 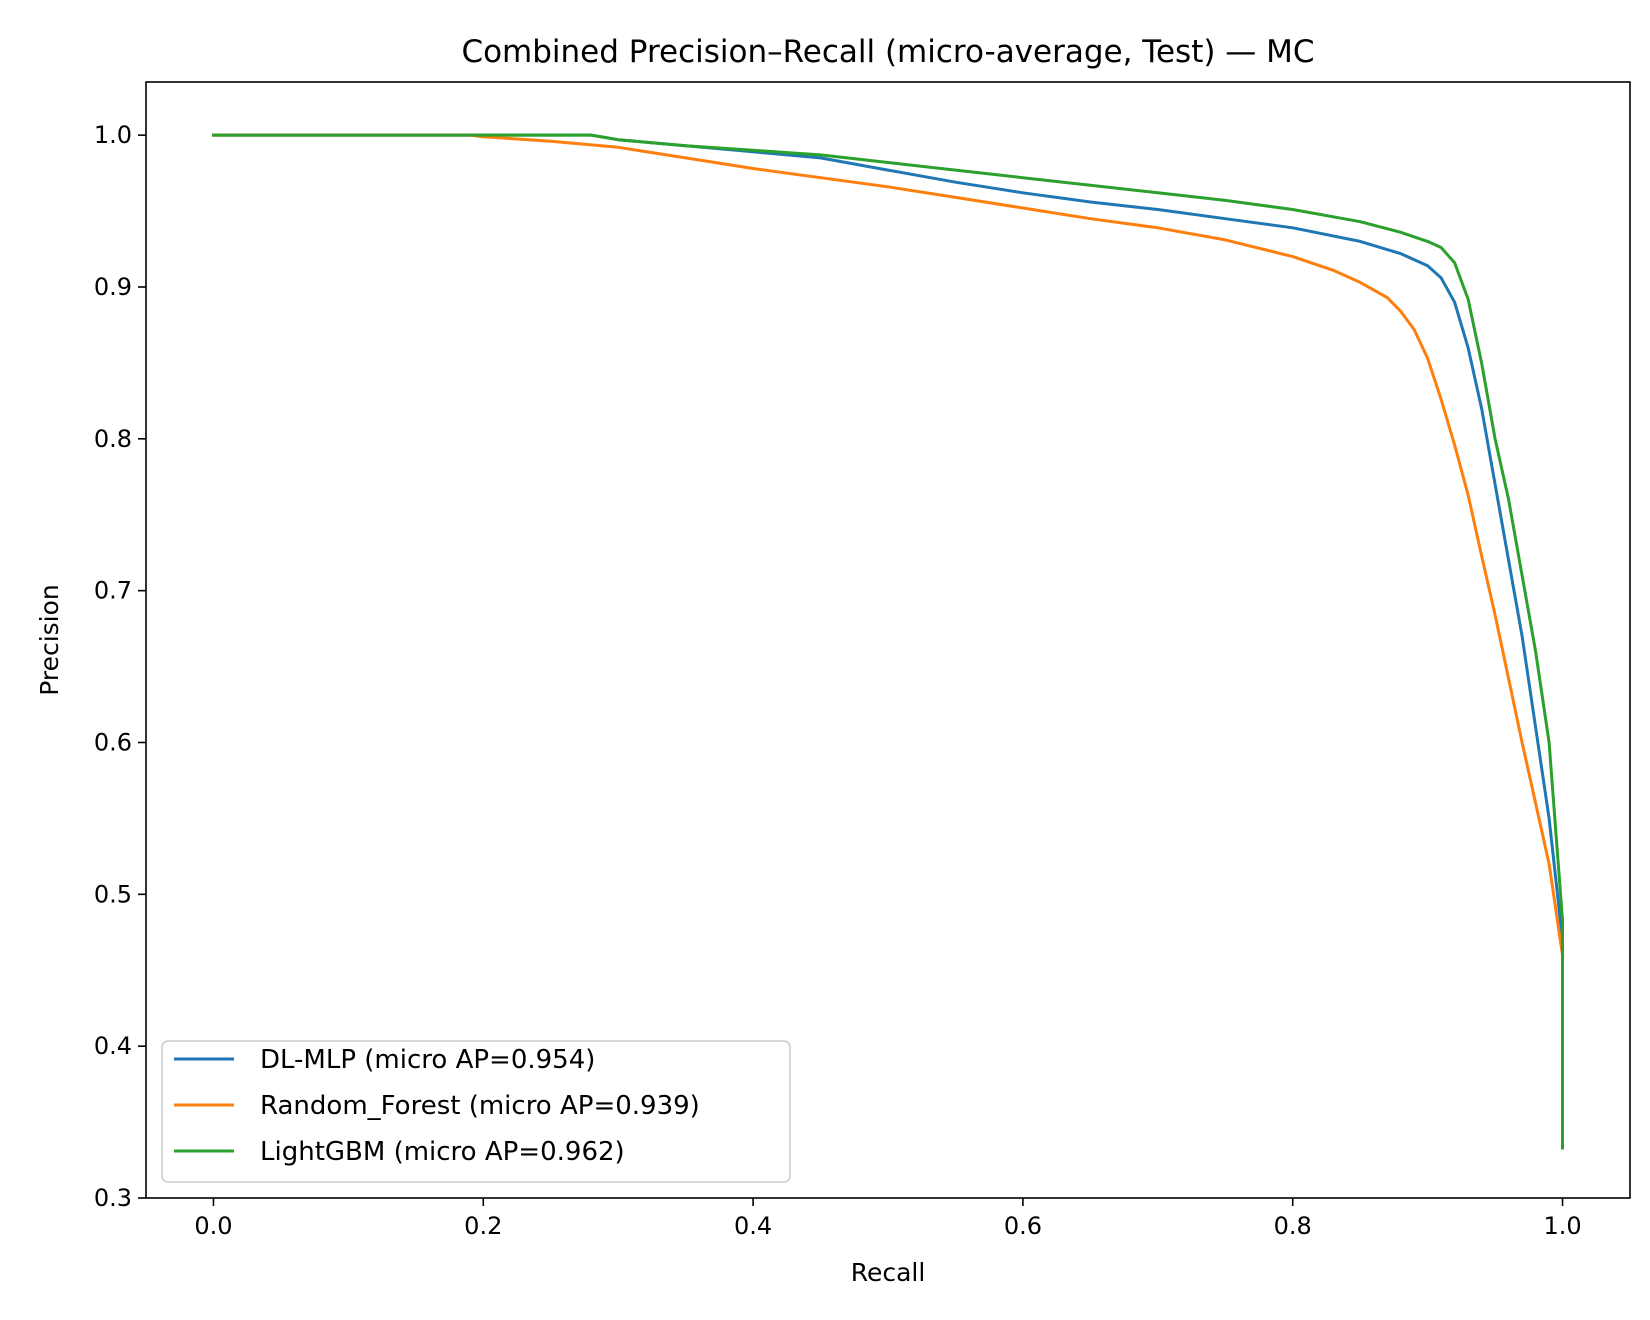 I want to click on x-tick-label: 0.6, so click(x=1023, y=1226).